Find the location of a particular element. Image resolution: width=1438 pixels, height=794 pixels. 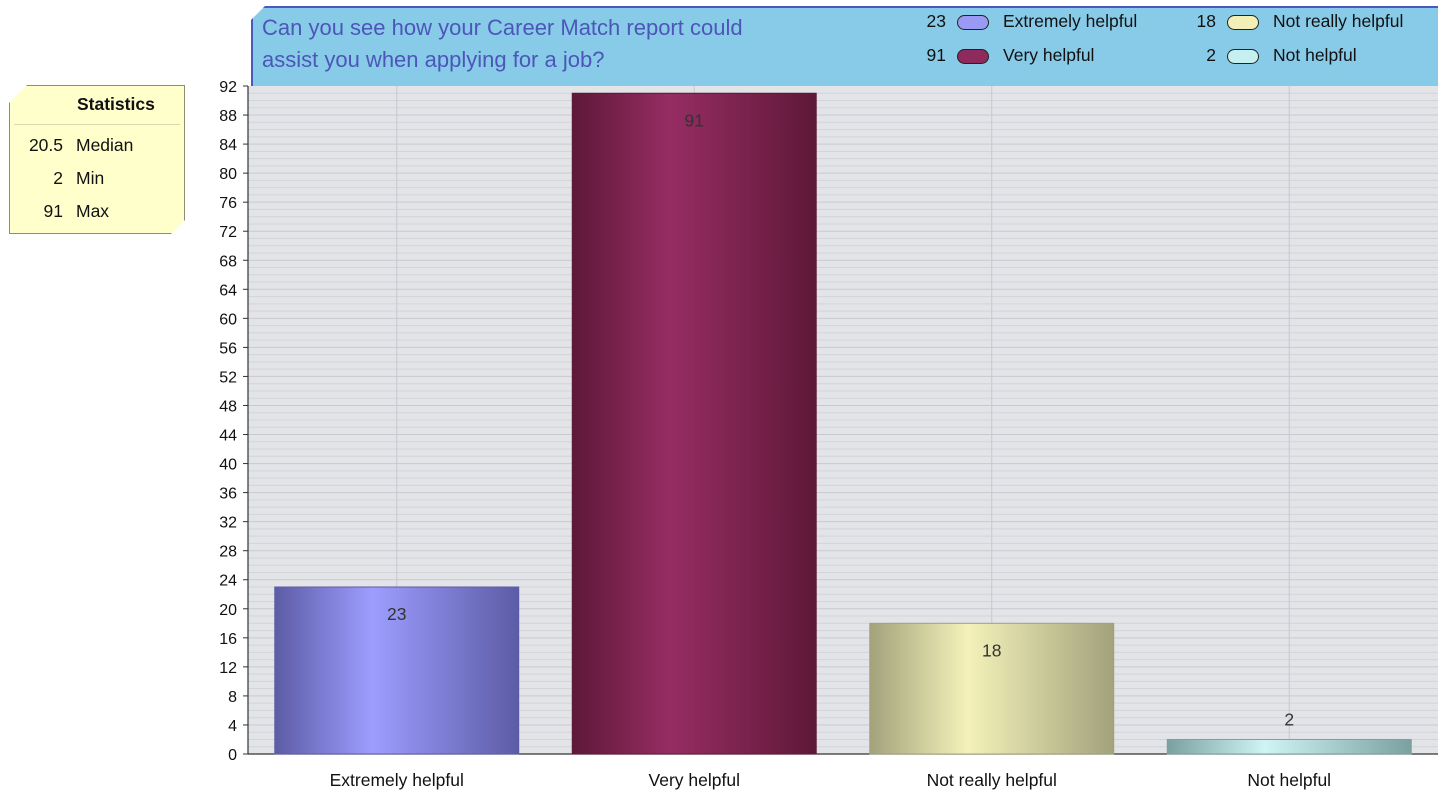

y-tick-label: 68 is located at coordinates (228, 261).